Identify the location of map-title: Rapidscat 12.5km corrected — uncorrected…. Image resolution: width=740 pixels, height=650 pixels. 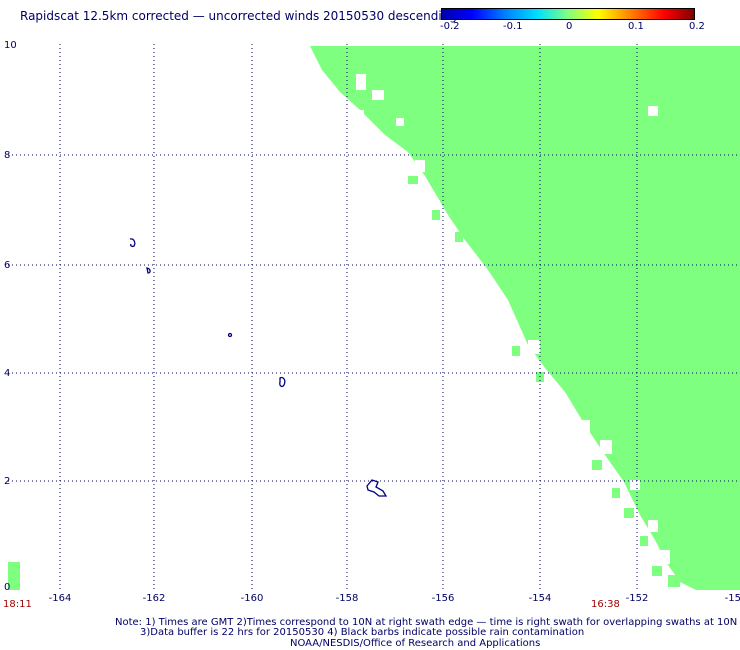
(238, 16).